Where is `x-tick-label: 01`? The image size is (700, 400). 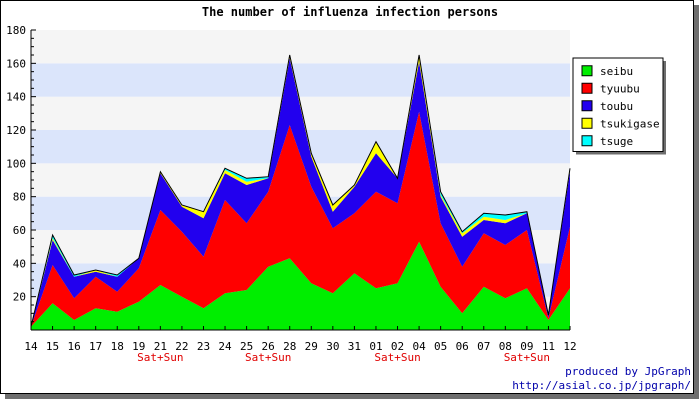 x-tick-label: 01 is located at coordinates (375, 346).